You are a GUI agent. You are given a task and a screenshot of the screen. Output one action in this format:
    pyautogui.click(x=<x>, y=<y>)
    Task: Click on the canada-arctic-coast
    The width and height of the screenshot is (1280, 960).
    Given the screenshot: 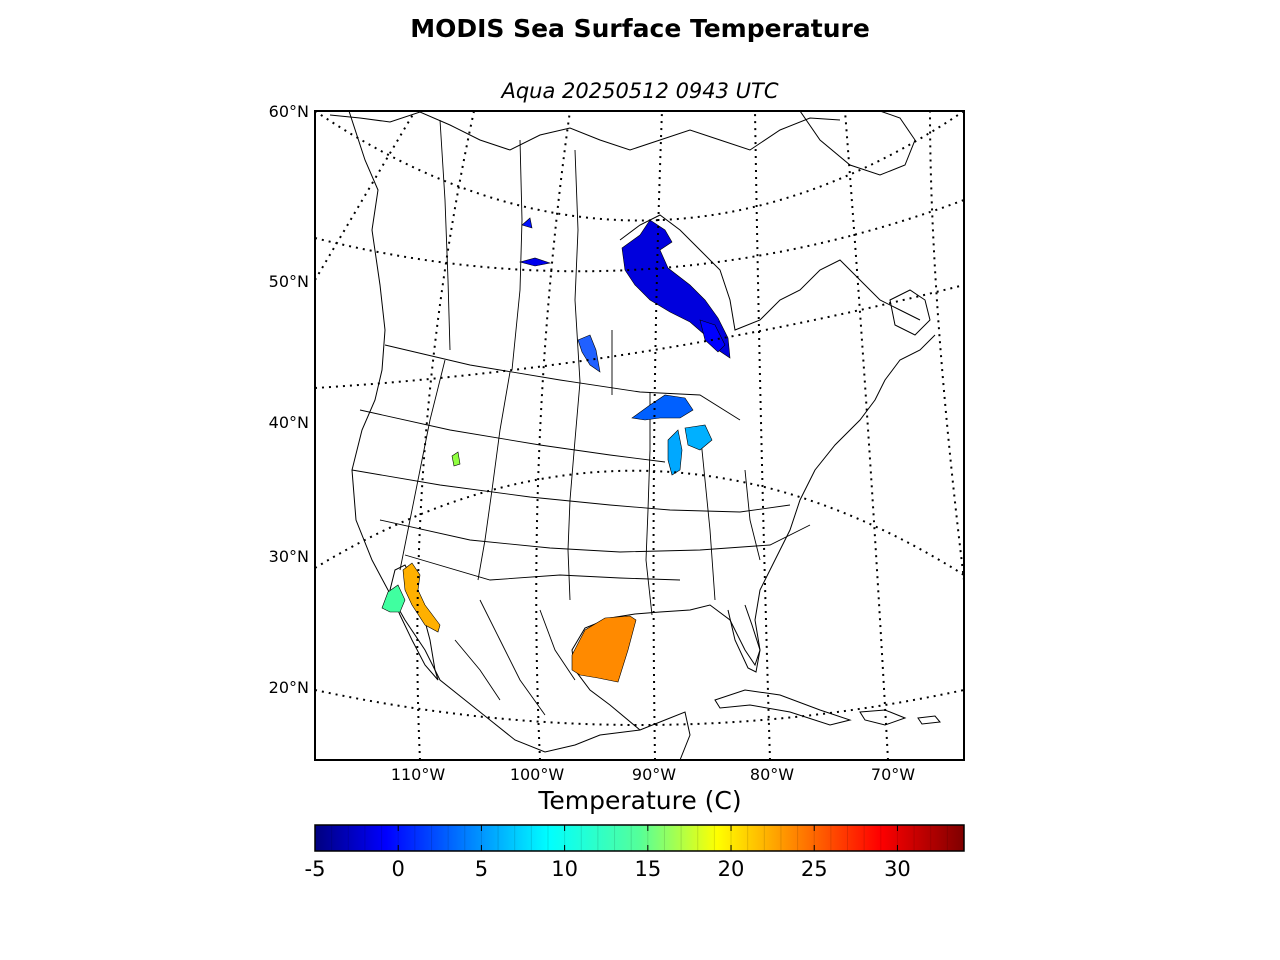 What is the action you would take?
    pyautogui.click(x=585, y=131)
    